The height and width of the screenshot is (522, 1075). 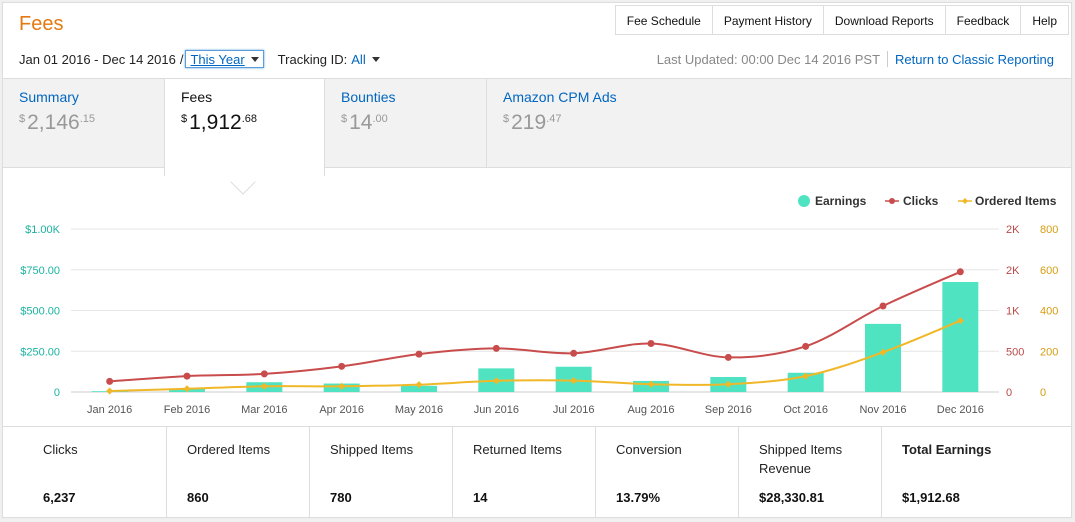 I want to click on clicks-axis-tick: 1K, so click(x=1013, y=312).